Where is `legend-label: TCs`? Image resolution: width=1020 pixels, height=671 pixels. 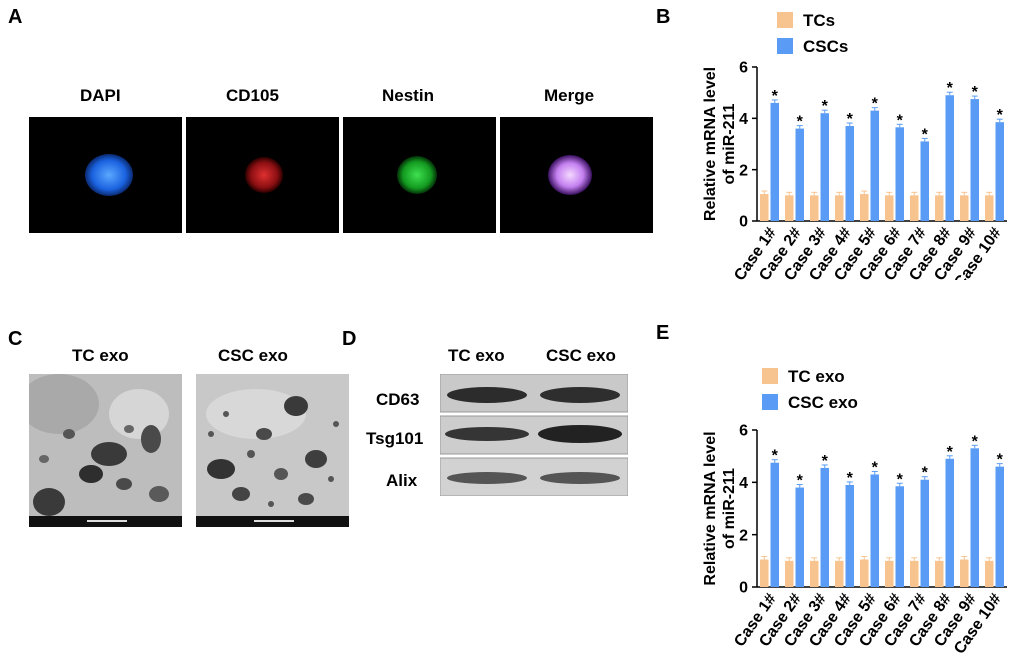 legend-label: TCs is located at coordinates (819, 20).